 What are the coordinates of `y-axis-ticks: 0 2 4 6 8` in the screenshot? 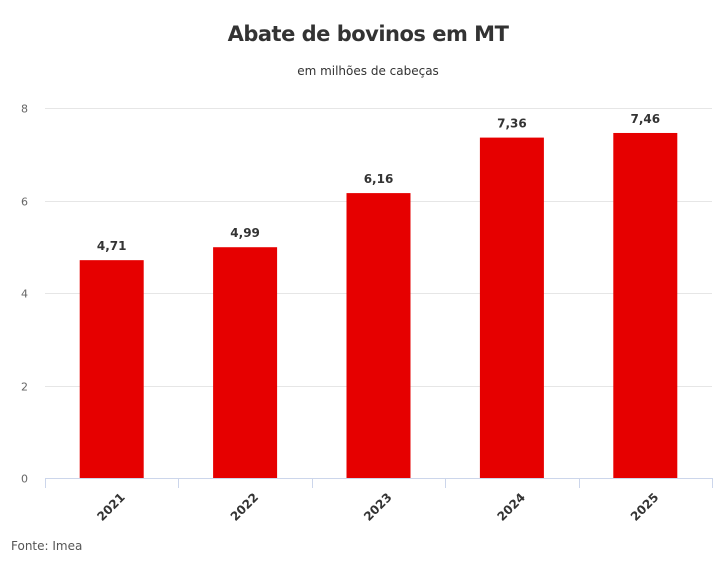 It's located at (24, 294).